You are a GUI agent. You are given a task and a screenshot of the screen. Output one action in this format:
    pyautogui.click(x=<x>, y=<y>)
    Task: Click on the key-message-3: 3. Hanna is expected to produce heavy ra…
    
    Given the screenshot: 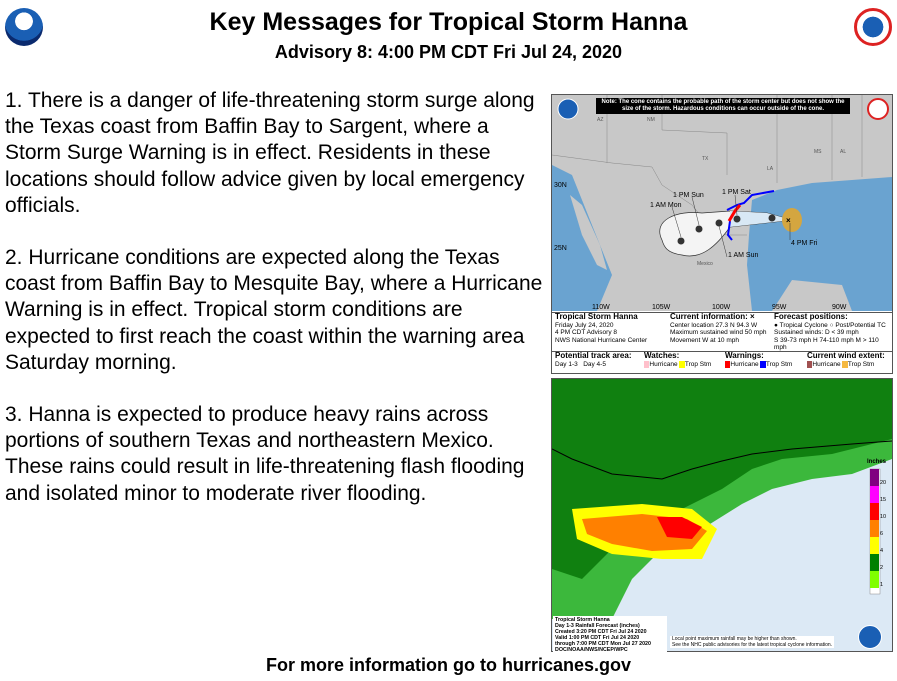 What is the action you would take?
    pyautogui.click(x=265, y=454)
    